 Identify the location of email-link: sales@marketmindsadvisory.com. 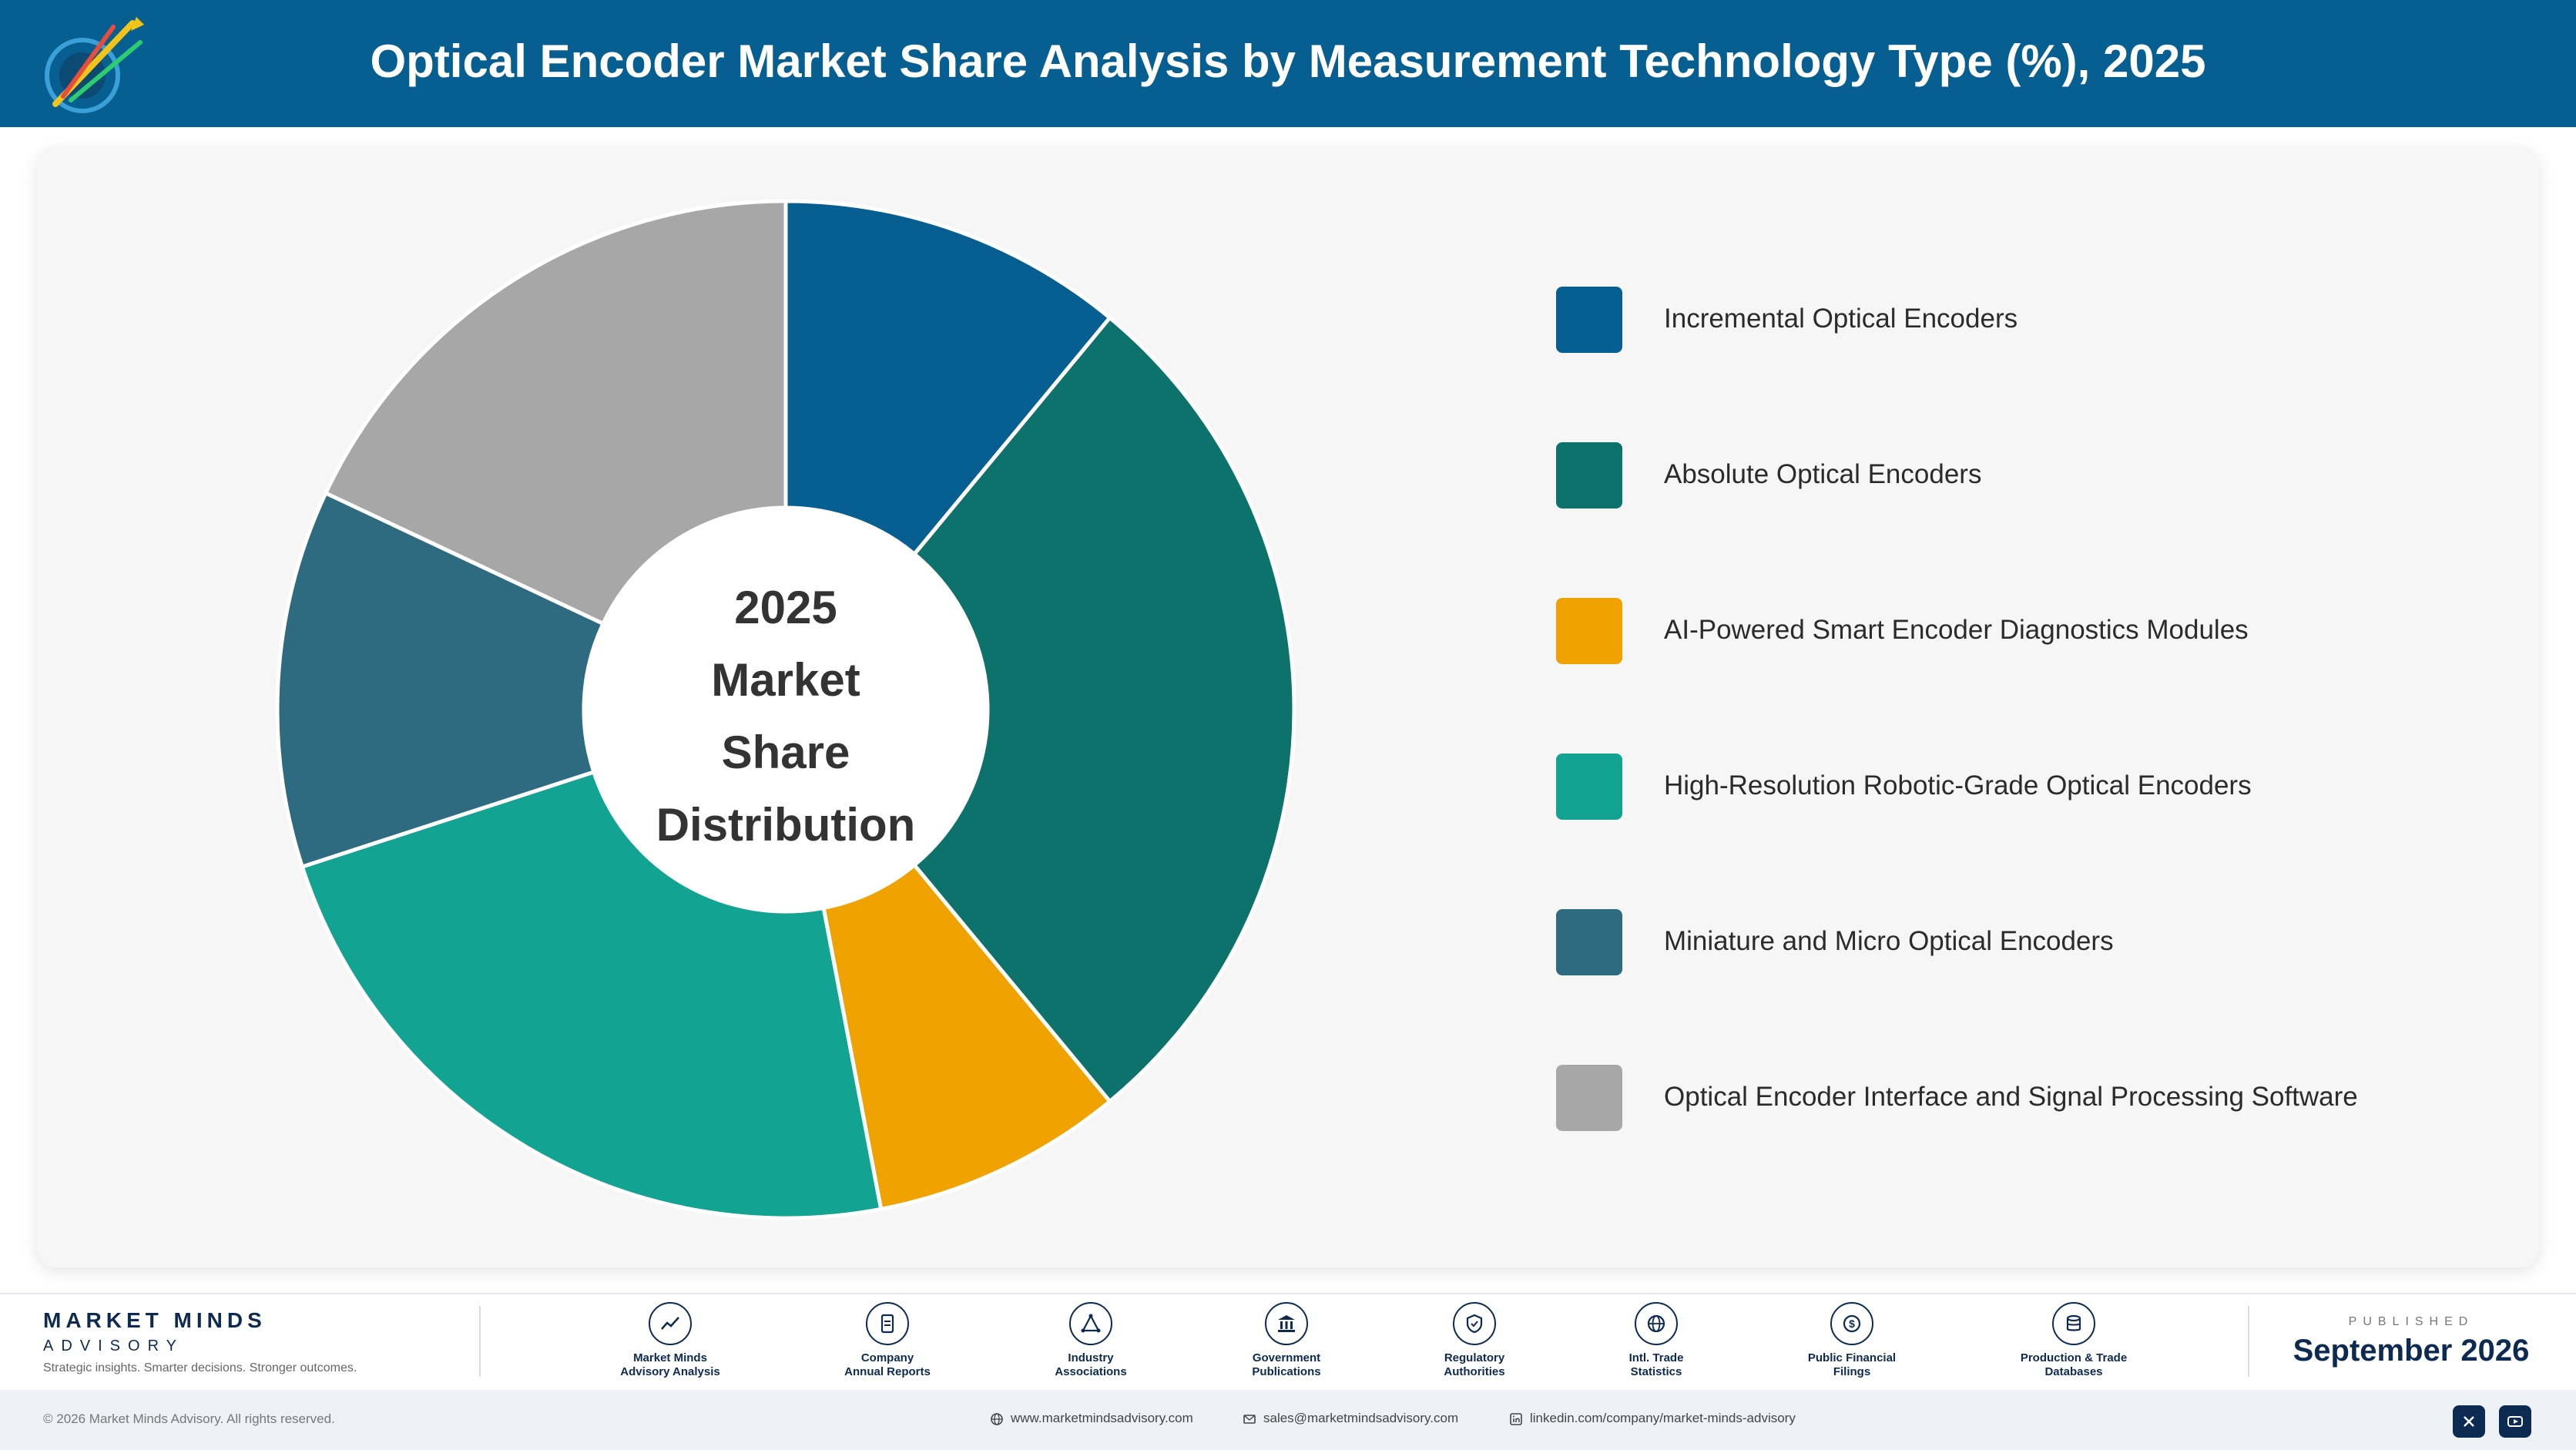
(1350, 1419).